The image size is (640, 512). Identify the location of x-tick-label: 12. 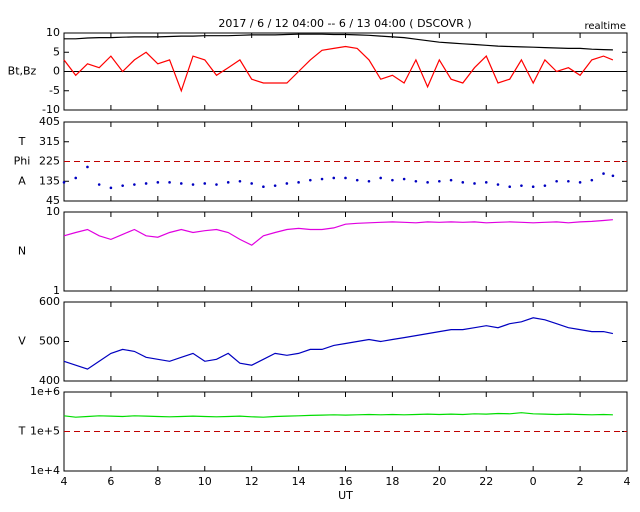
(252, 481).